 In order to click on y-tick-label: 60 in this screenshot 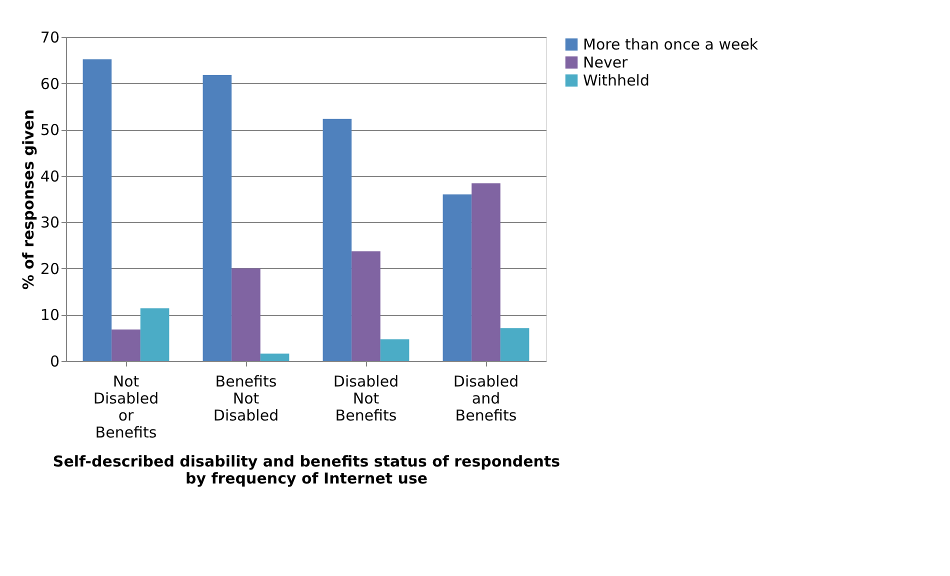, I will do `click(50, 83)`.